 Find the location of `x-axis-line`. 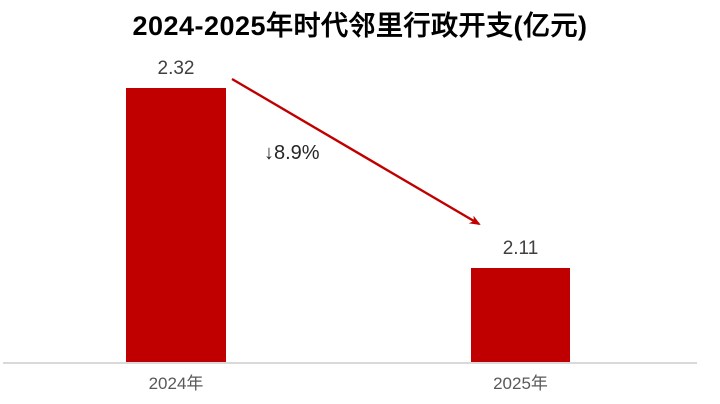

x-axis-line is located at coordinates (350, 363).